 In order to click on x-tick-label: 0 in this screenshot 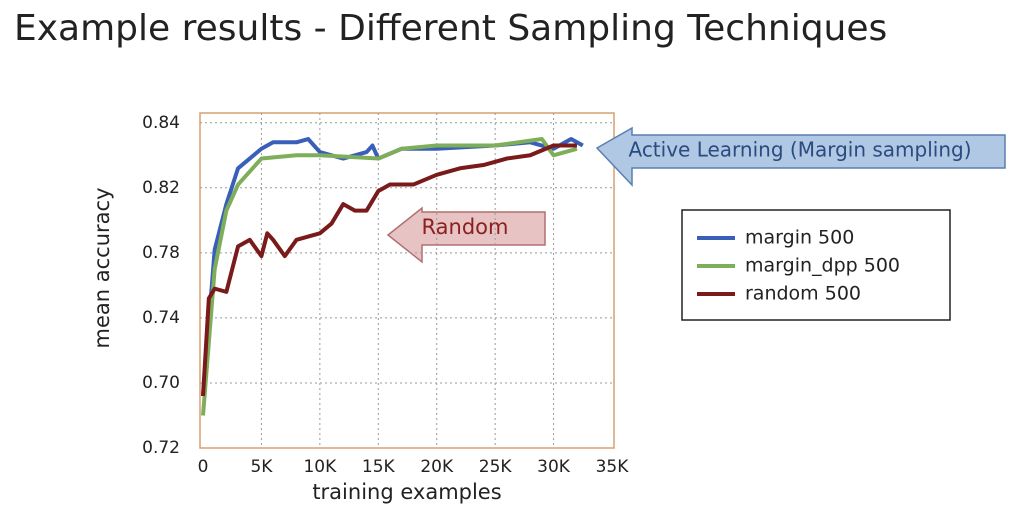, I will do `click(203, 467)`.